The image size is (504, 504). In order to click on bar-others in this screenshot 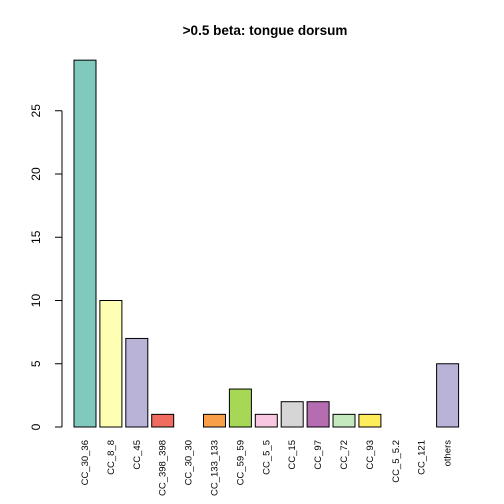, I will do `click(448, 395)`.